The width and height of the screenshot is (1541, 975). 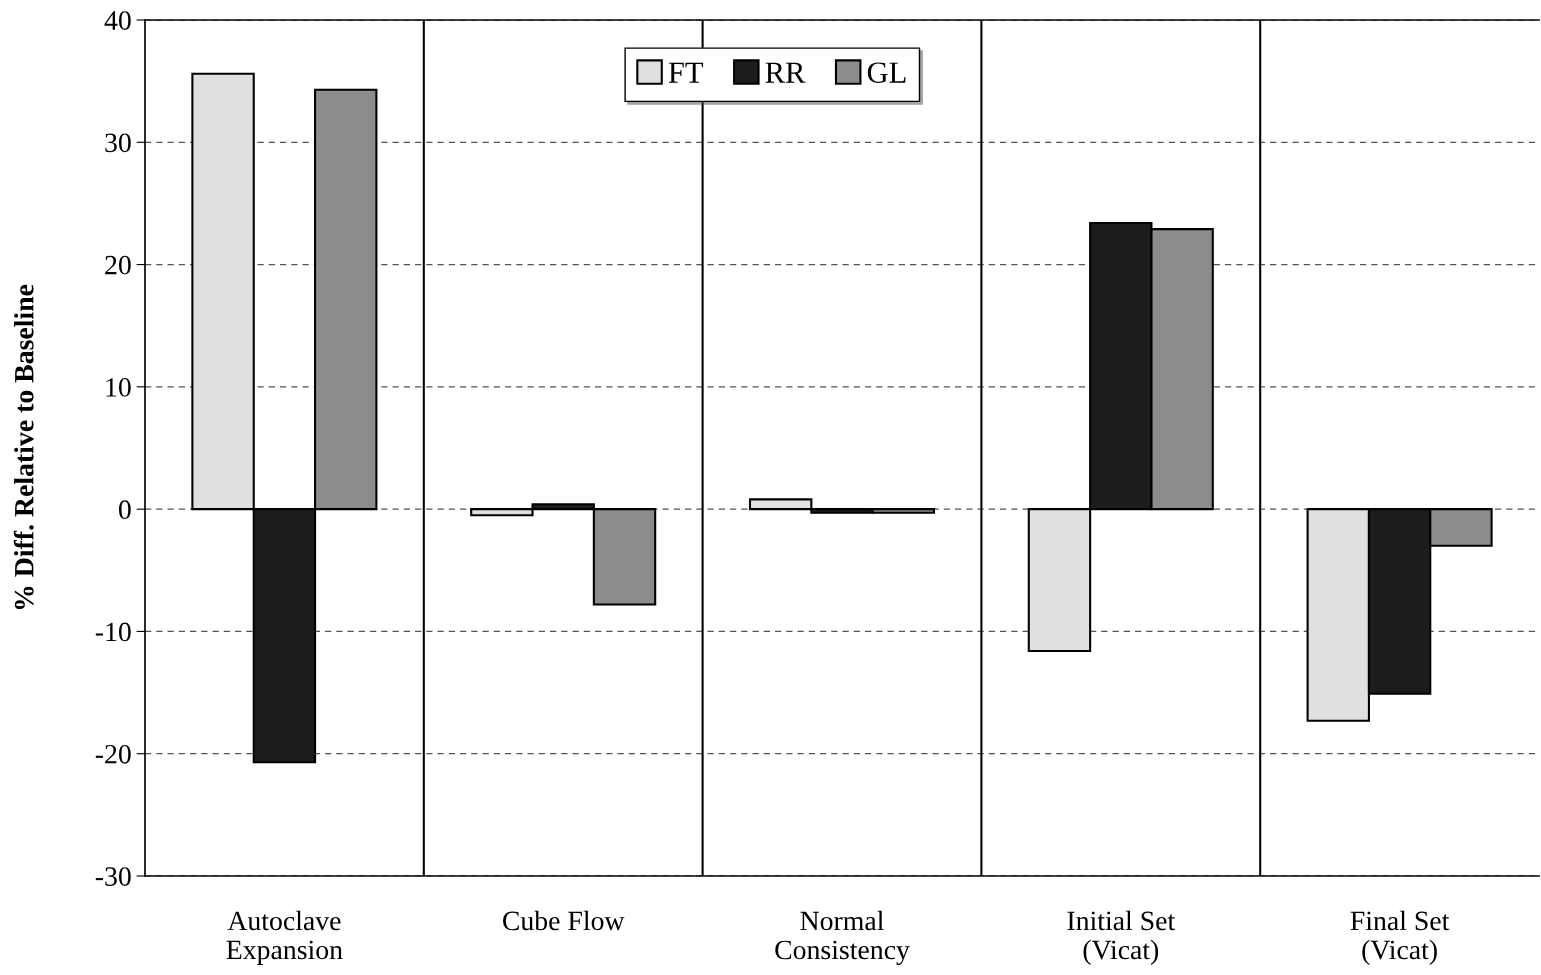 What do you see at coordinates (113, 754) in the screenshot?
I see `y-tick-label: -20` at bounding box center [113, 754].